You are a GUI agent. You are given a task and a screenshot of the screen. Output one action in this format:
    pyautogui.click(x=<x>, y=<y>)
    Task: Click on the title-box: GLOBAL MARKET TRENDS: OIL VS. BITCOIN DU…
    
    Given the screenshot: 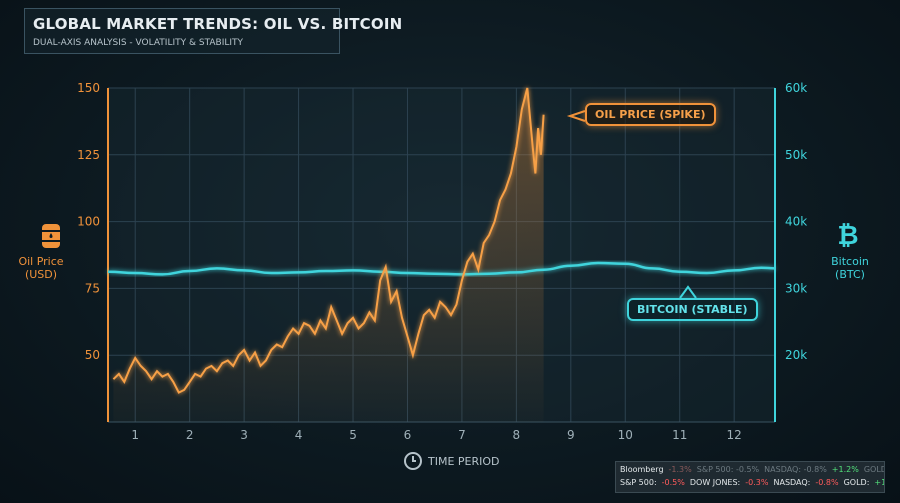 What is the action you would take?
    pyautogui.click(x=213, y=31)
    